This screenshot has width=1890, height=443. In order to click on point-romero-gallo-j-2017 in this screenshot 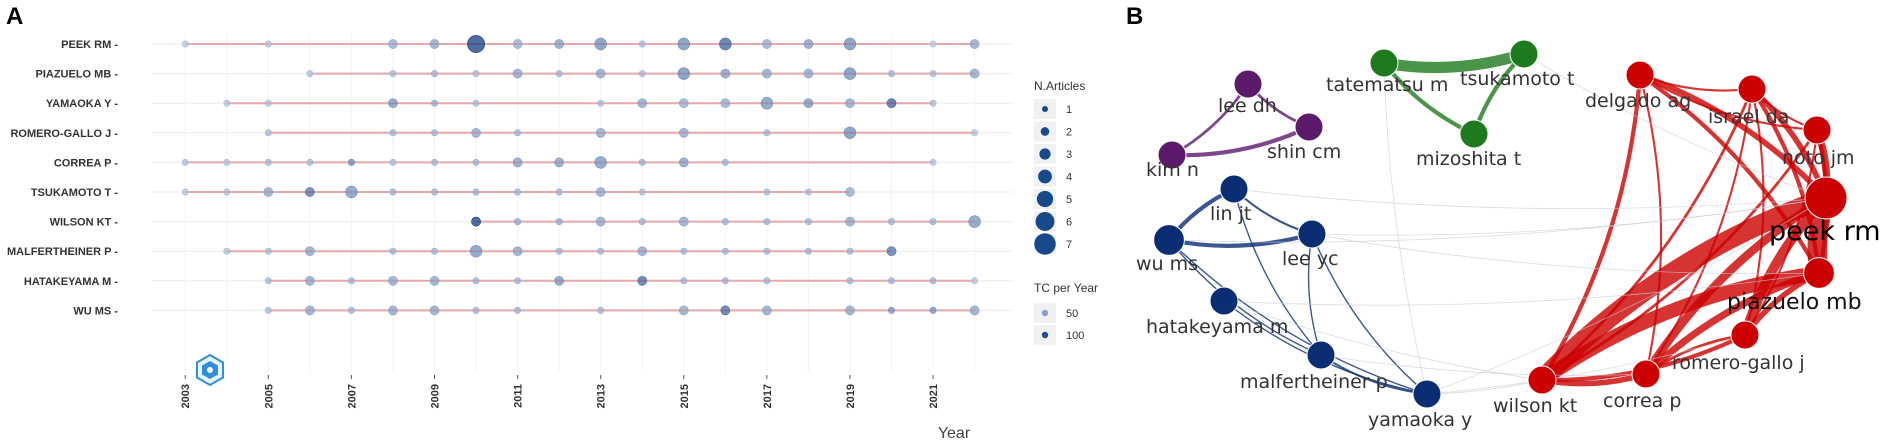, I will do `click(767, 133)`.